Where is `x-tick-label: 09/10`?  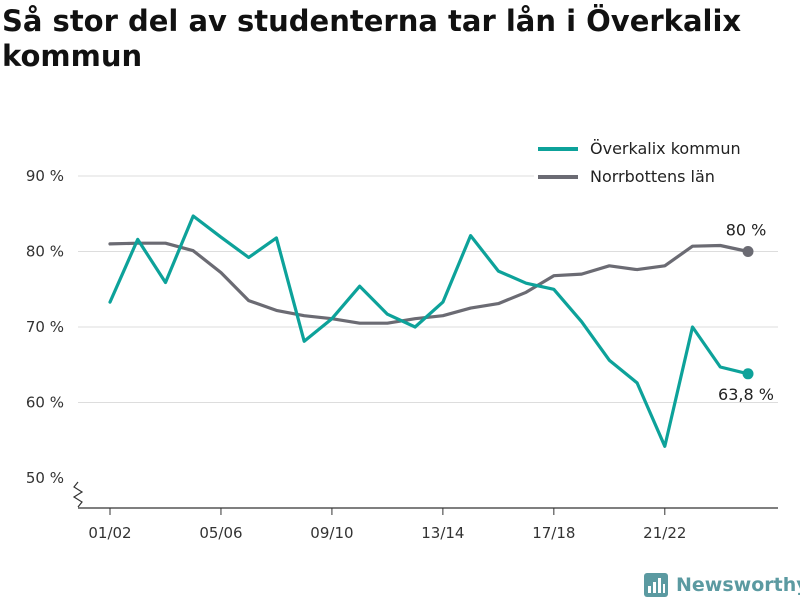 x-tick-label: 09/10 is located at coordinates (331, 533).